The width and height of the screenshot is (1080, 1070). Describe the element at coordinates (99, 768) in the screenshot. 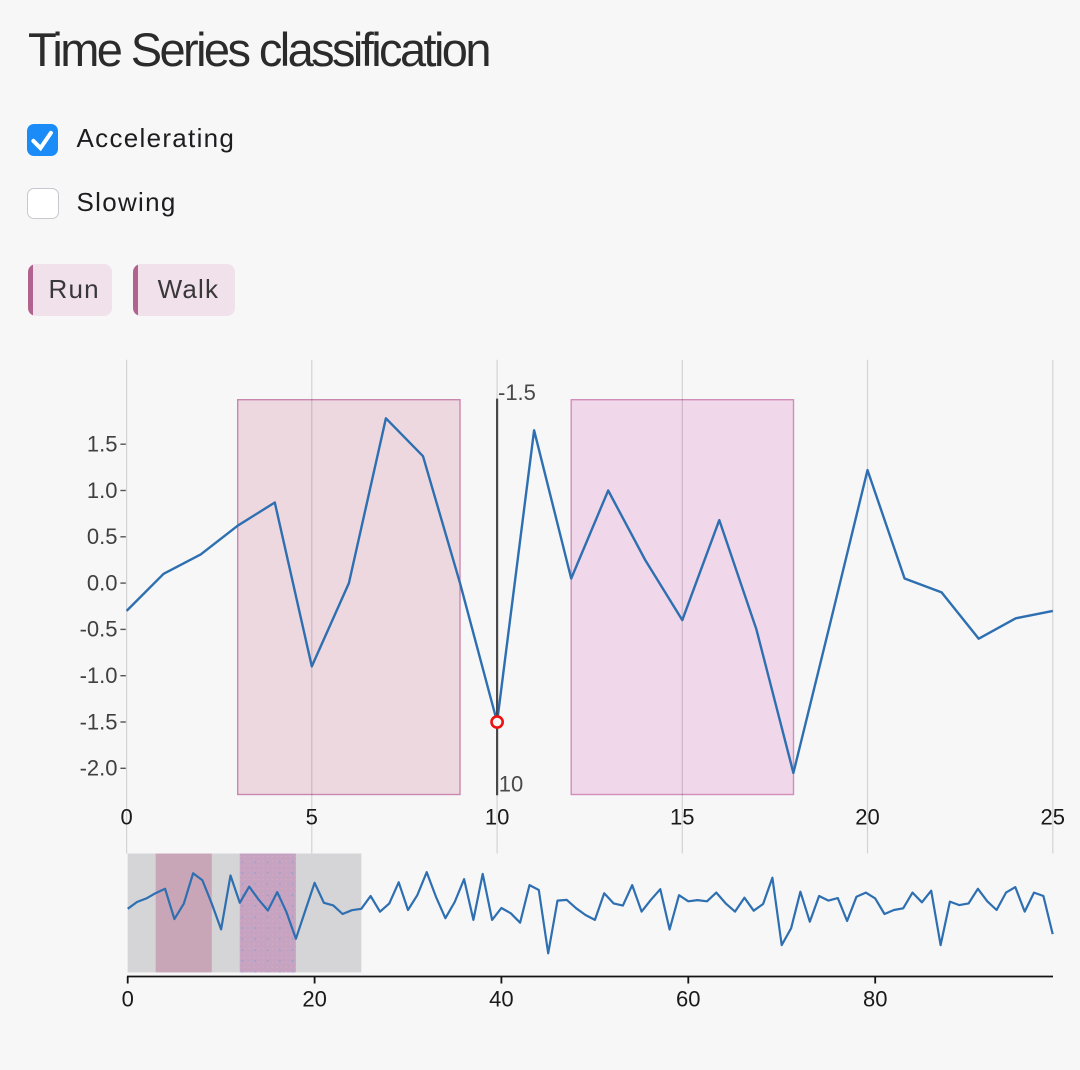

I see `svg-text: -2.0` at that location.